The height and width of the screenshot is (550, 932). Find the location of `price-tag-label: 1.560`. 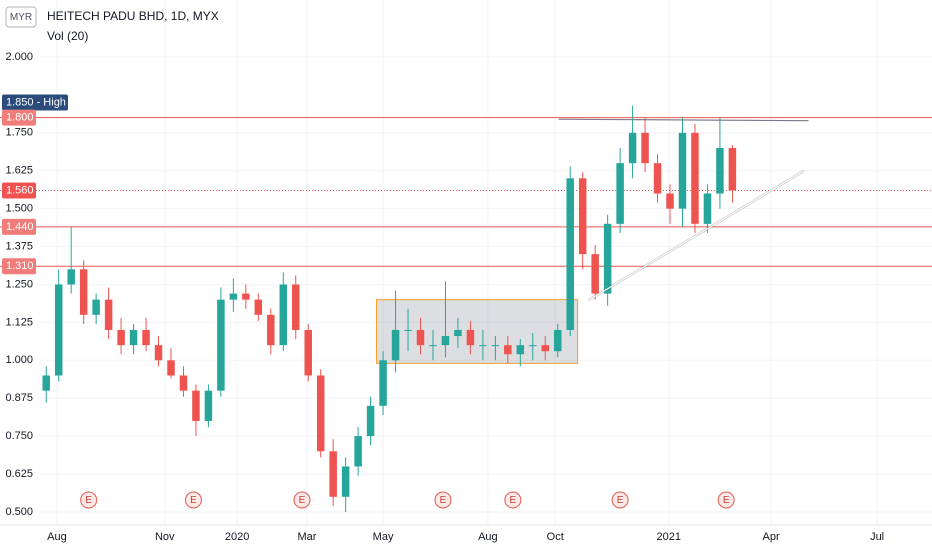

price-tag-label: 1.560 is located at coordinates (20, 190).